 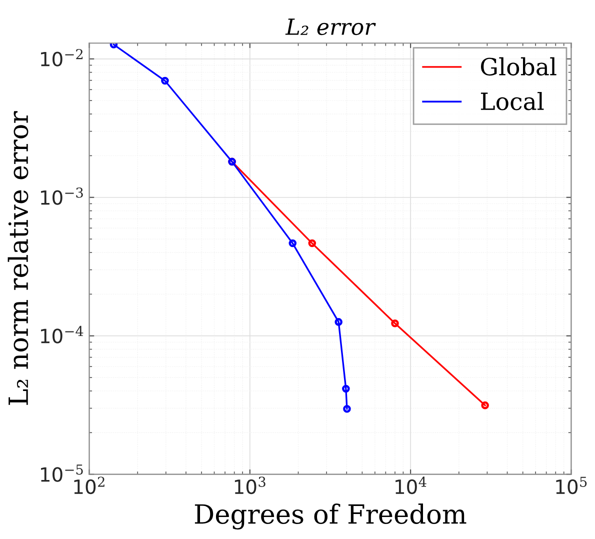 What do you see at coordinates (62, 57) in the screenshot?
I see `y-tick-label: 10$^{−2}$` at bounding box center [62, 57].